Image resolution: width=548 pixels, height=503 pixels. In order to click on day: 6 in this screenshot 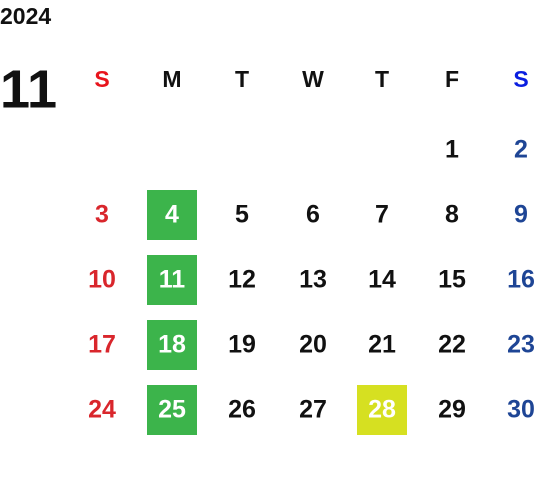, I will do `click(313, 215)`.